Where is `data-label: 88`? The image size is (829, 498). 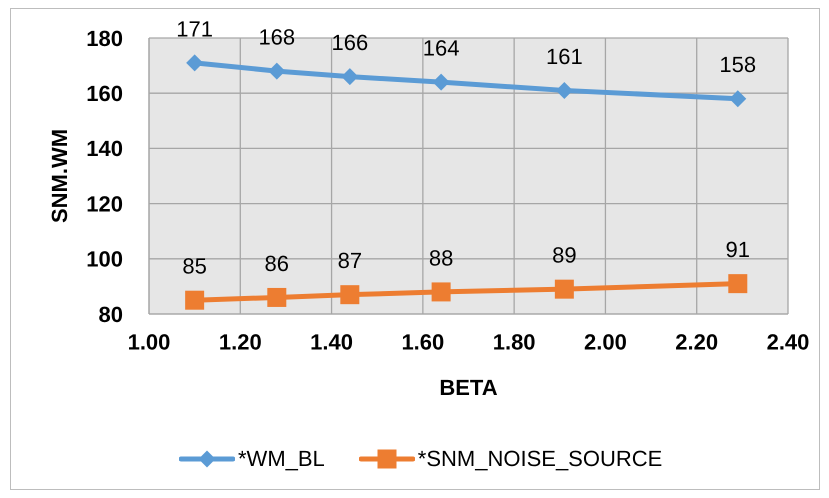
data-label: 88 is located at coordinates (441, 257).